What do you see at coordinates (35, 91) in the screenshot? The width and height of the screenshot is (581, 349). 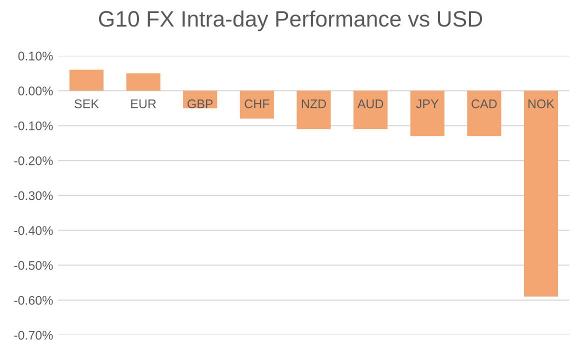 I see `y-tick-label: 0.00%` at bounding box center [35, 91].